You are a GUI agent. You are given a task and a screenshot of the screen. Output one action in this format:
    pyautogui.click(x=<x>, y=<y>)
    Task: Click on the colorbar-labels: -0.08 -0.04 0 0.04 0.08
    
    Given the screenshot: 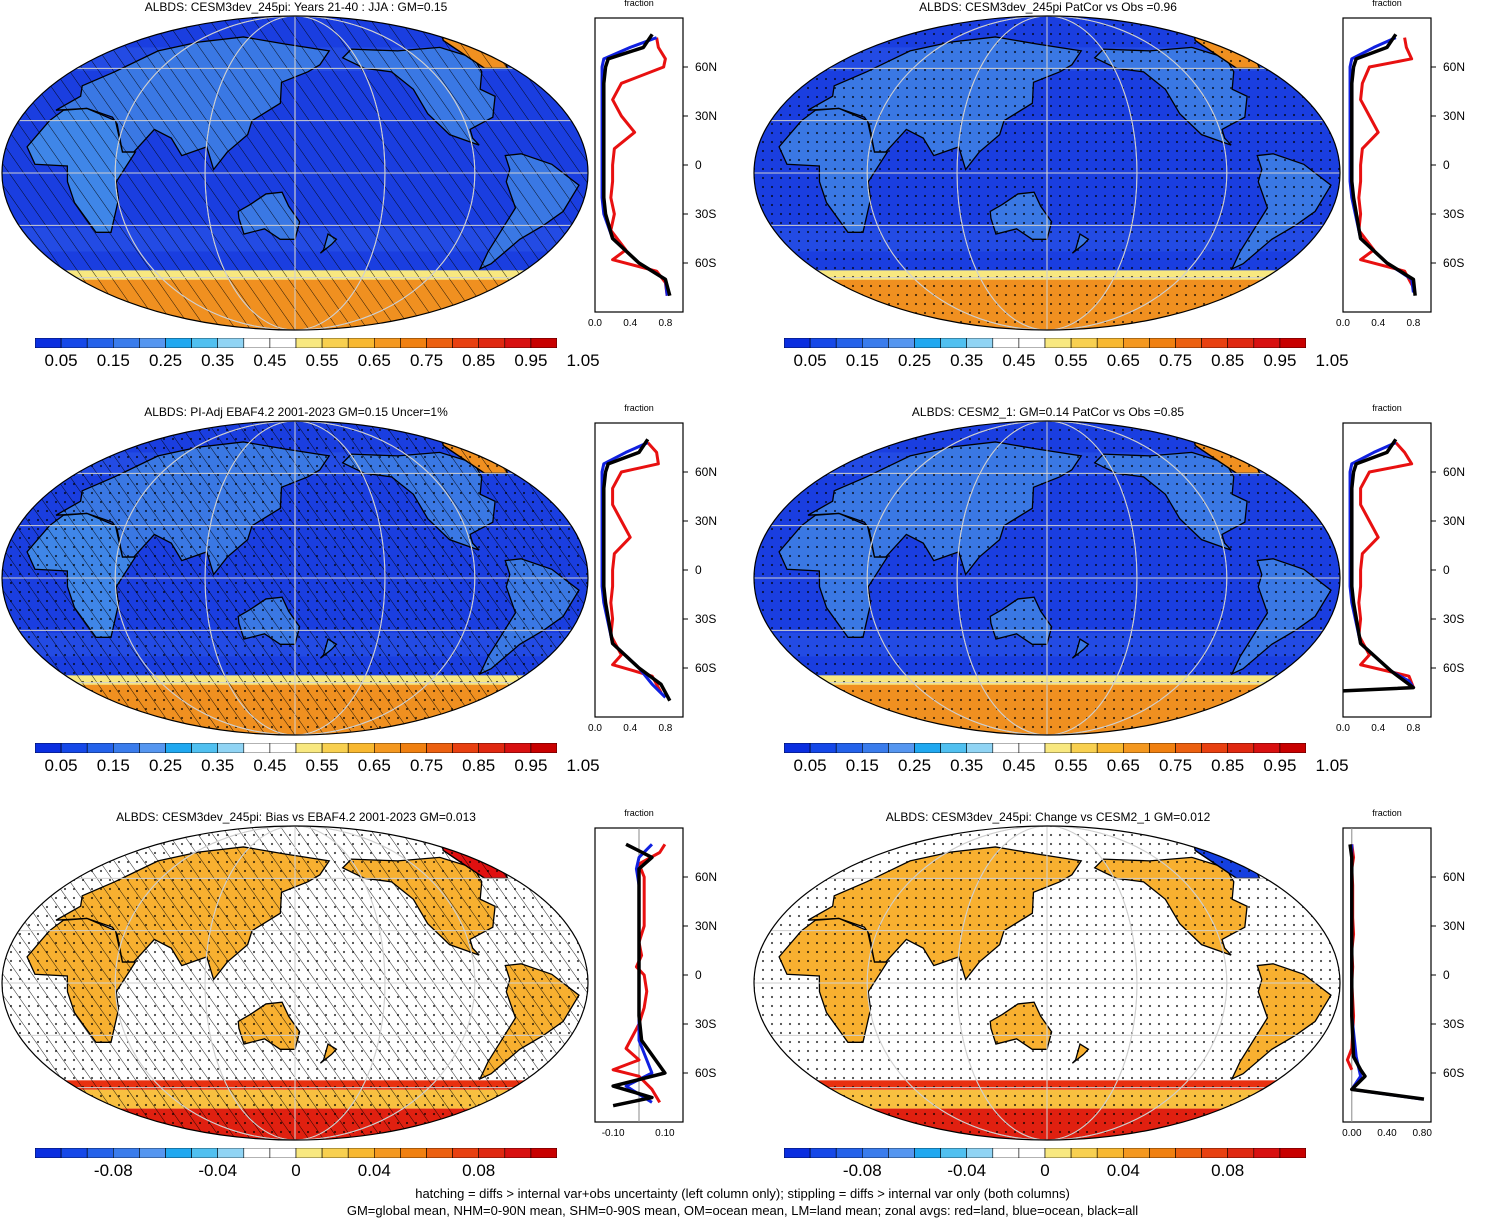 What is the action you would take?
    pyautogui.click(x=296, y=1172)
    